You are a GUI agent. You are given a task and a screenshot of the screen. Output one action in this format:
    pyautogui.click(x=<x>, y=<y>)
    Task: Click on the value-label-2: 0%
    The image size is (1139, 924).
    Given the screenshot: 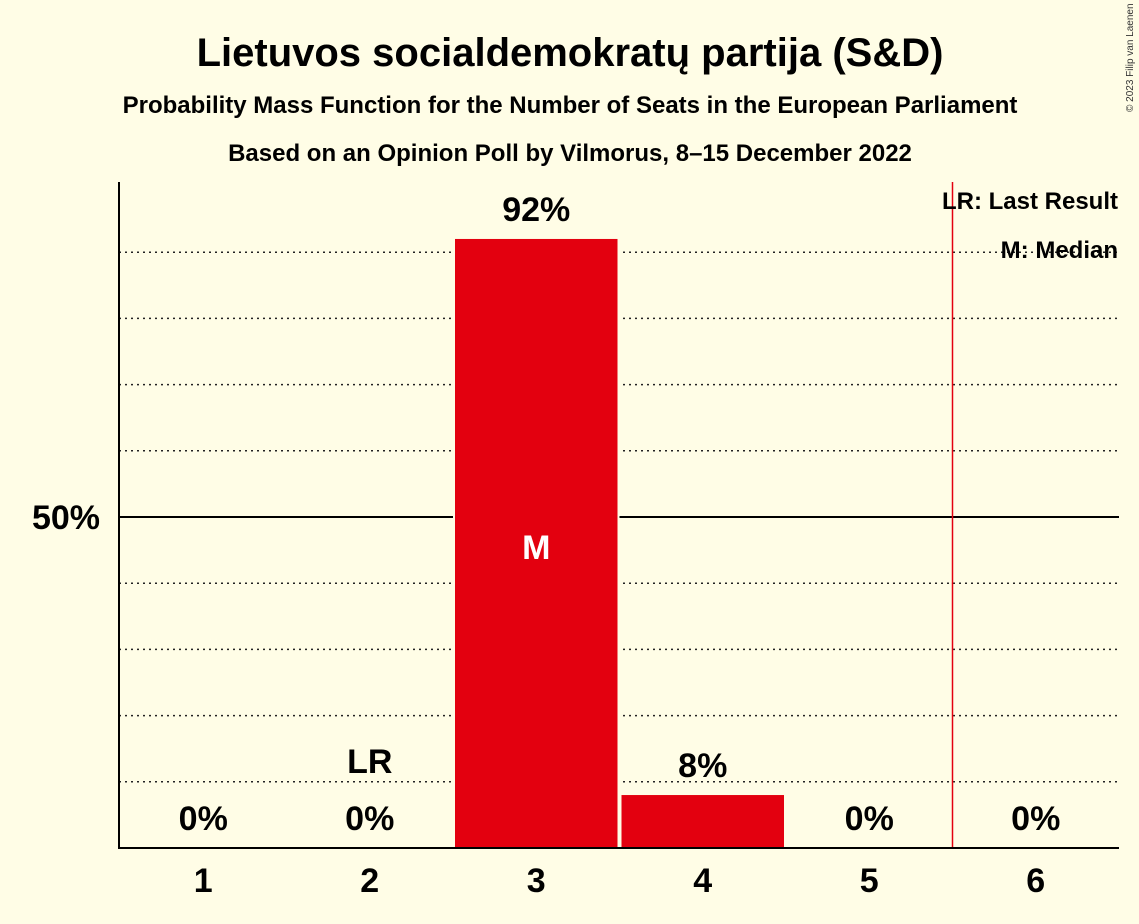 What is the action you would take?
    pyautogui.click(x=369, y=819)
    